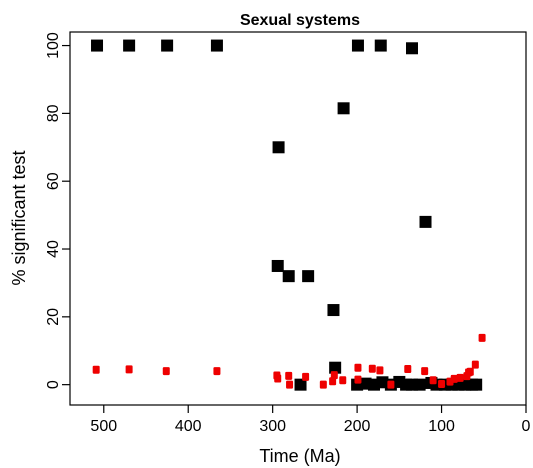 The height and width of the screenshot is (468, 533). Describe the element at coordinates (53, 181) in the screenshot. I see `y-tick-label: 60` at that location.